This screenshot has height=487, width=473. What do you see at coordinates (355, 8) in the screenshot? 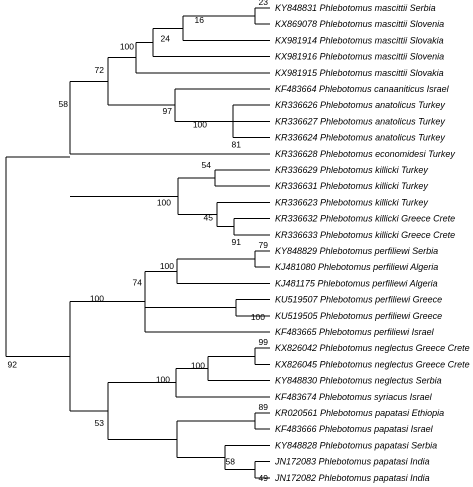
I see `taxon-label: KY848831 Phlebotomus mascittii Serbia` at bounding box center [355, 8].